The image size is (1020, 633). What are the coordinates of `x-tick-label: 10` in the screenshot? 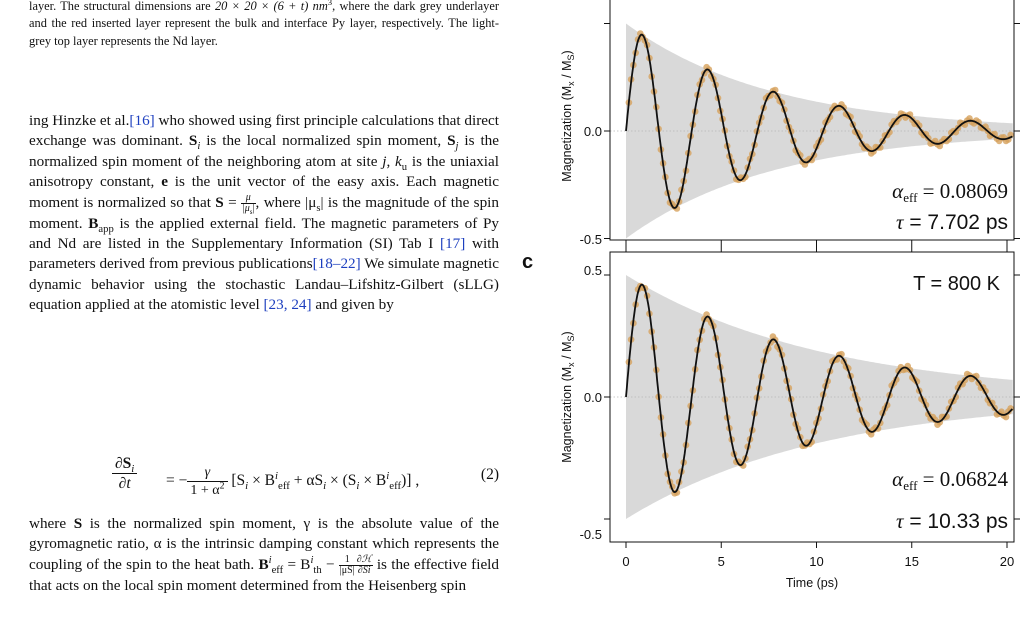 It's located at (816, 561).